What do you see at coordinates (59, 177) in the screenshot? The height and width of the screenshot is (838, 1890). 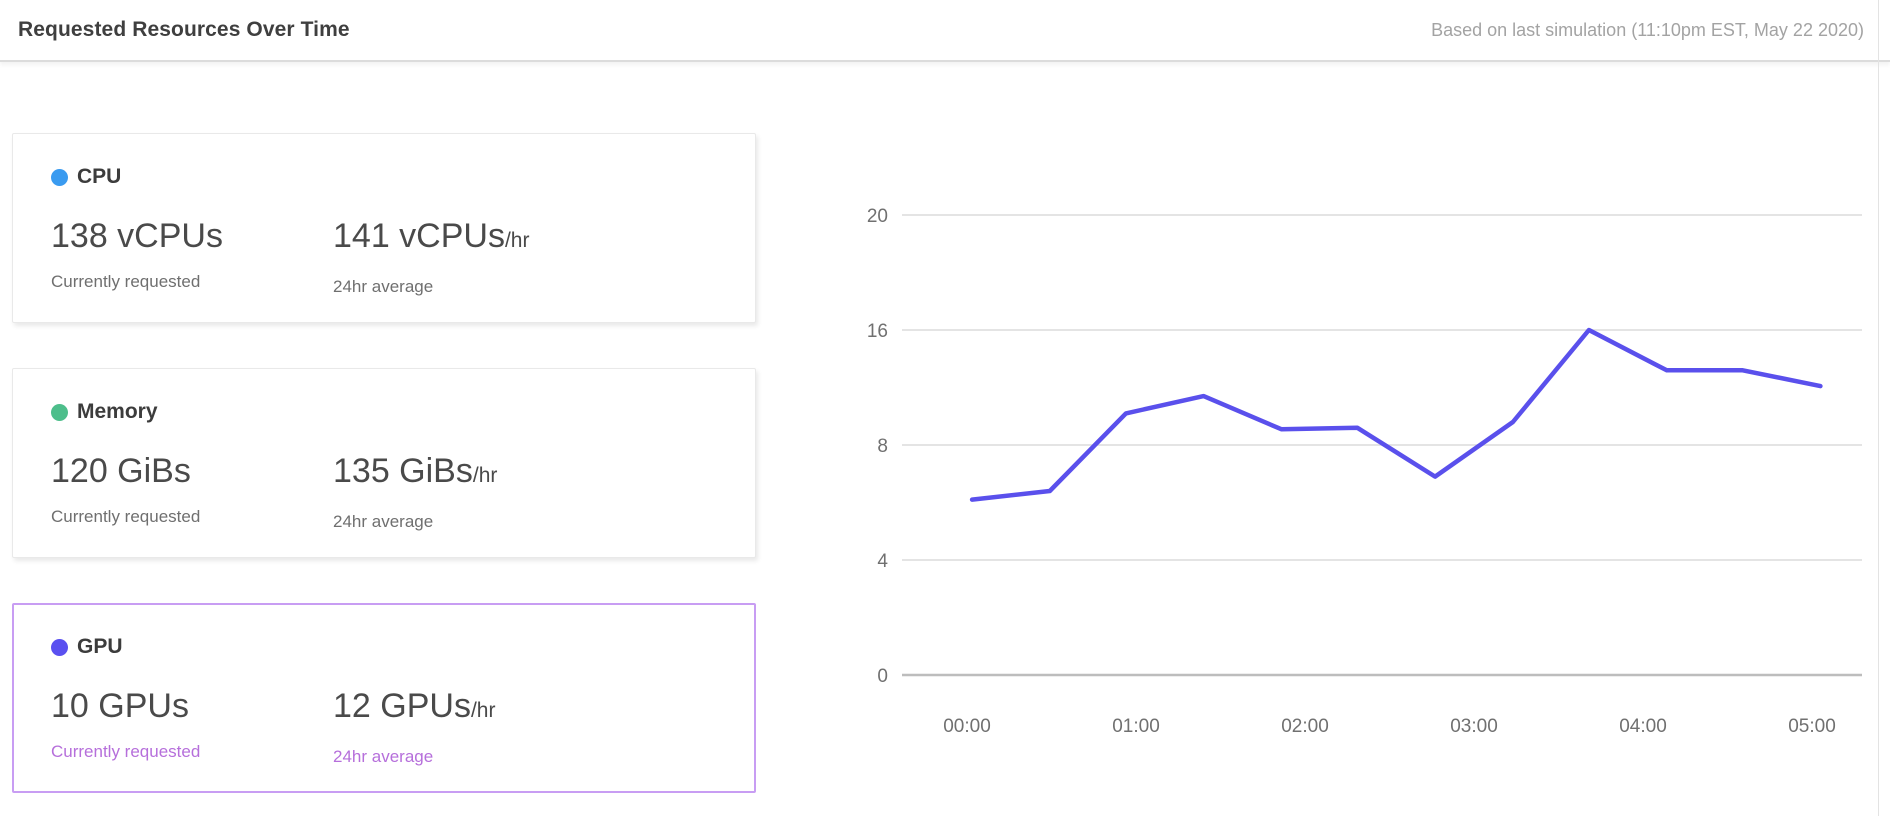 I see `cpu-series-dot` at bounding box center [59, 177].